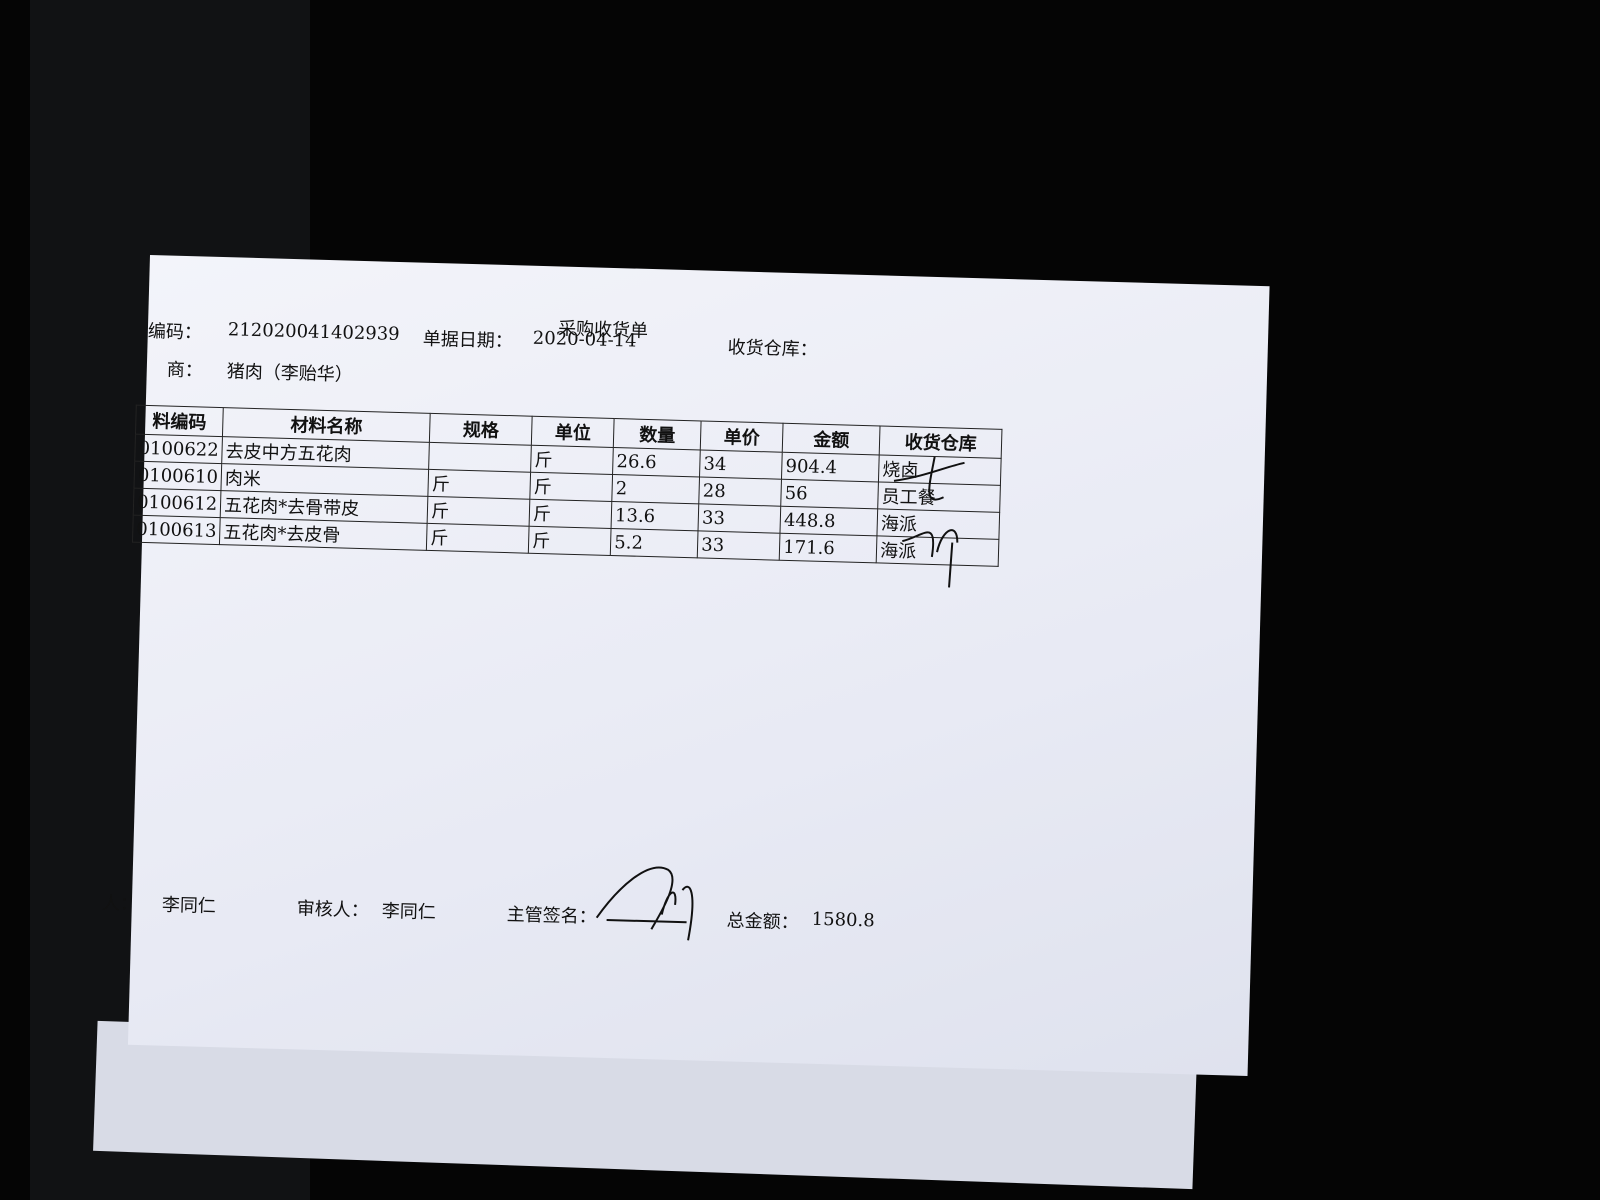 The height and width of the screenshot is (1200, 1600). I want to click on cell-amount: 904.4, so click(830, 467).